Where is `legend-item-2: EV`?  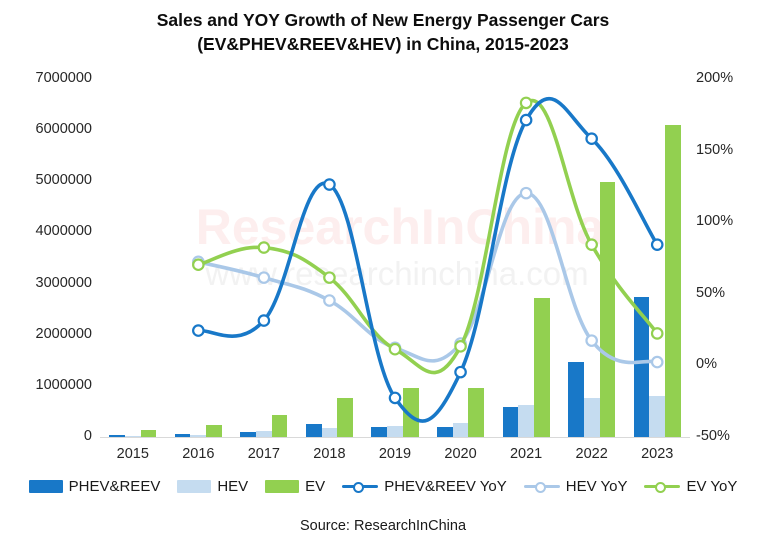 legend-item-2: EV is located at coordinates (295, 486).